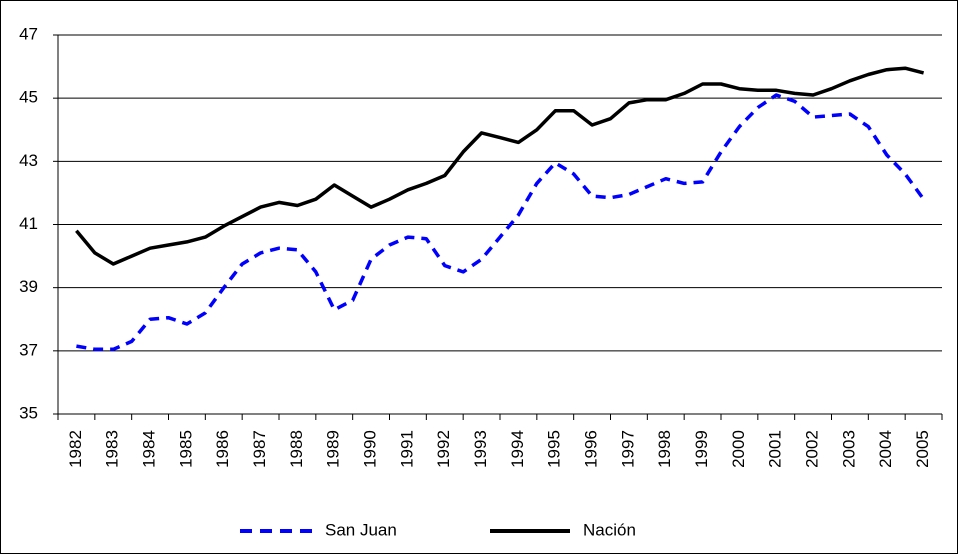  Describe the element at coordinates (922, 449) in the screenshot. I see `x-tick-label: 2005` at that location.